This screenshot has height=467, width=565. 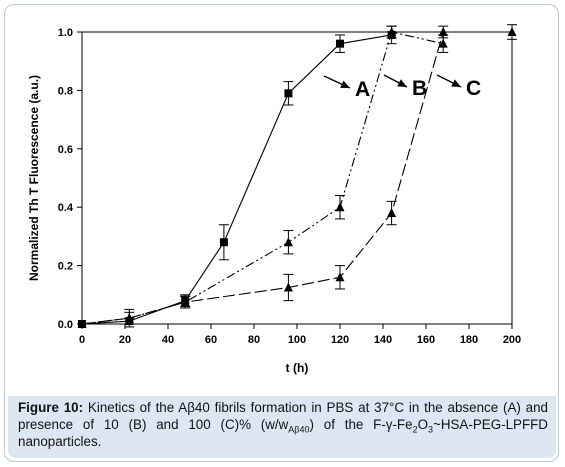 What do you see at coordinates (82, 340) in the screenshot?
I see `x-tick-label: 0` at bounding box center [82, 340].